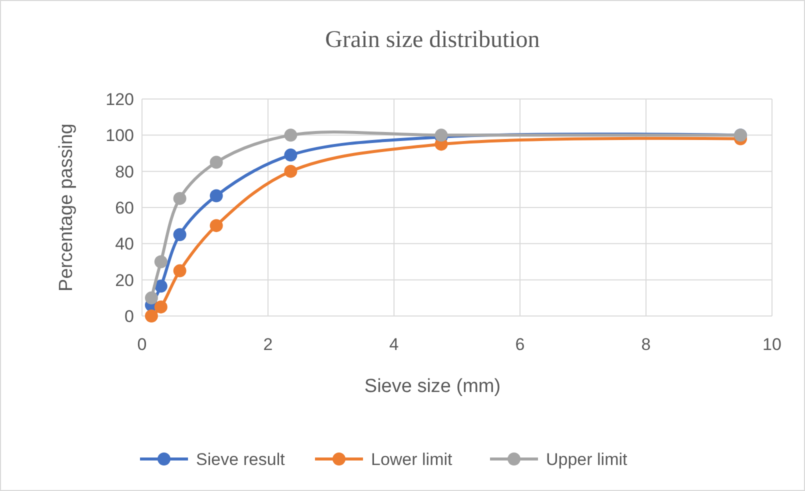 This screenshot has height=491, width=805. Describe the element at coordinates (772, 344) in the screenshot. I see `x-tick-label: 10` at that location.